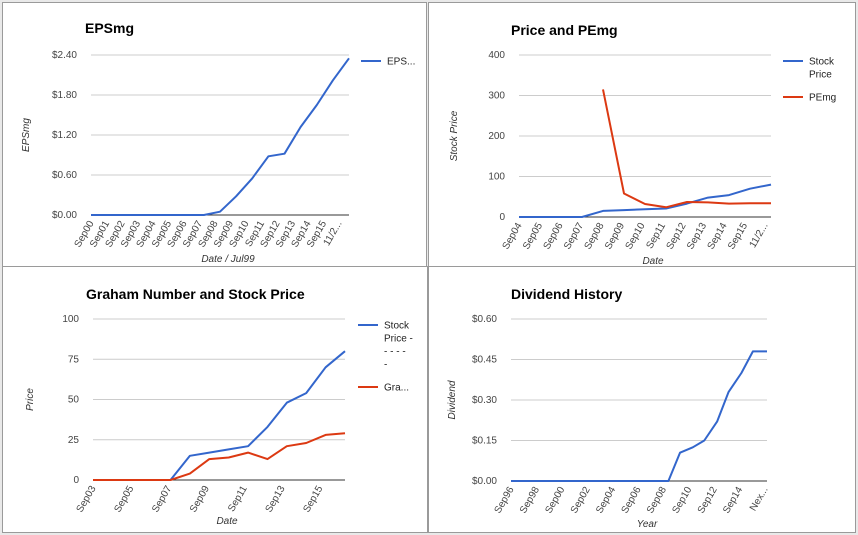 The height and width of the screenshot is (535, 858). I want to click on price-pe-y-tick-label: 0, so click(502, 217).